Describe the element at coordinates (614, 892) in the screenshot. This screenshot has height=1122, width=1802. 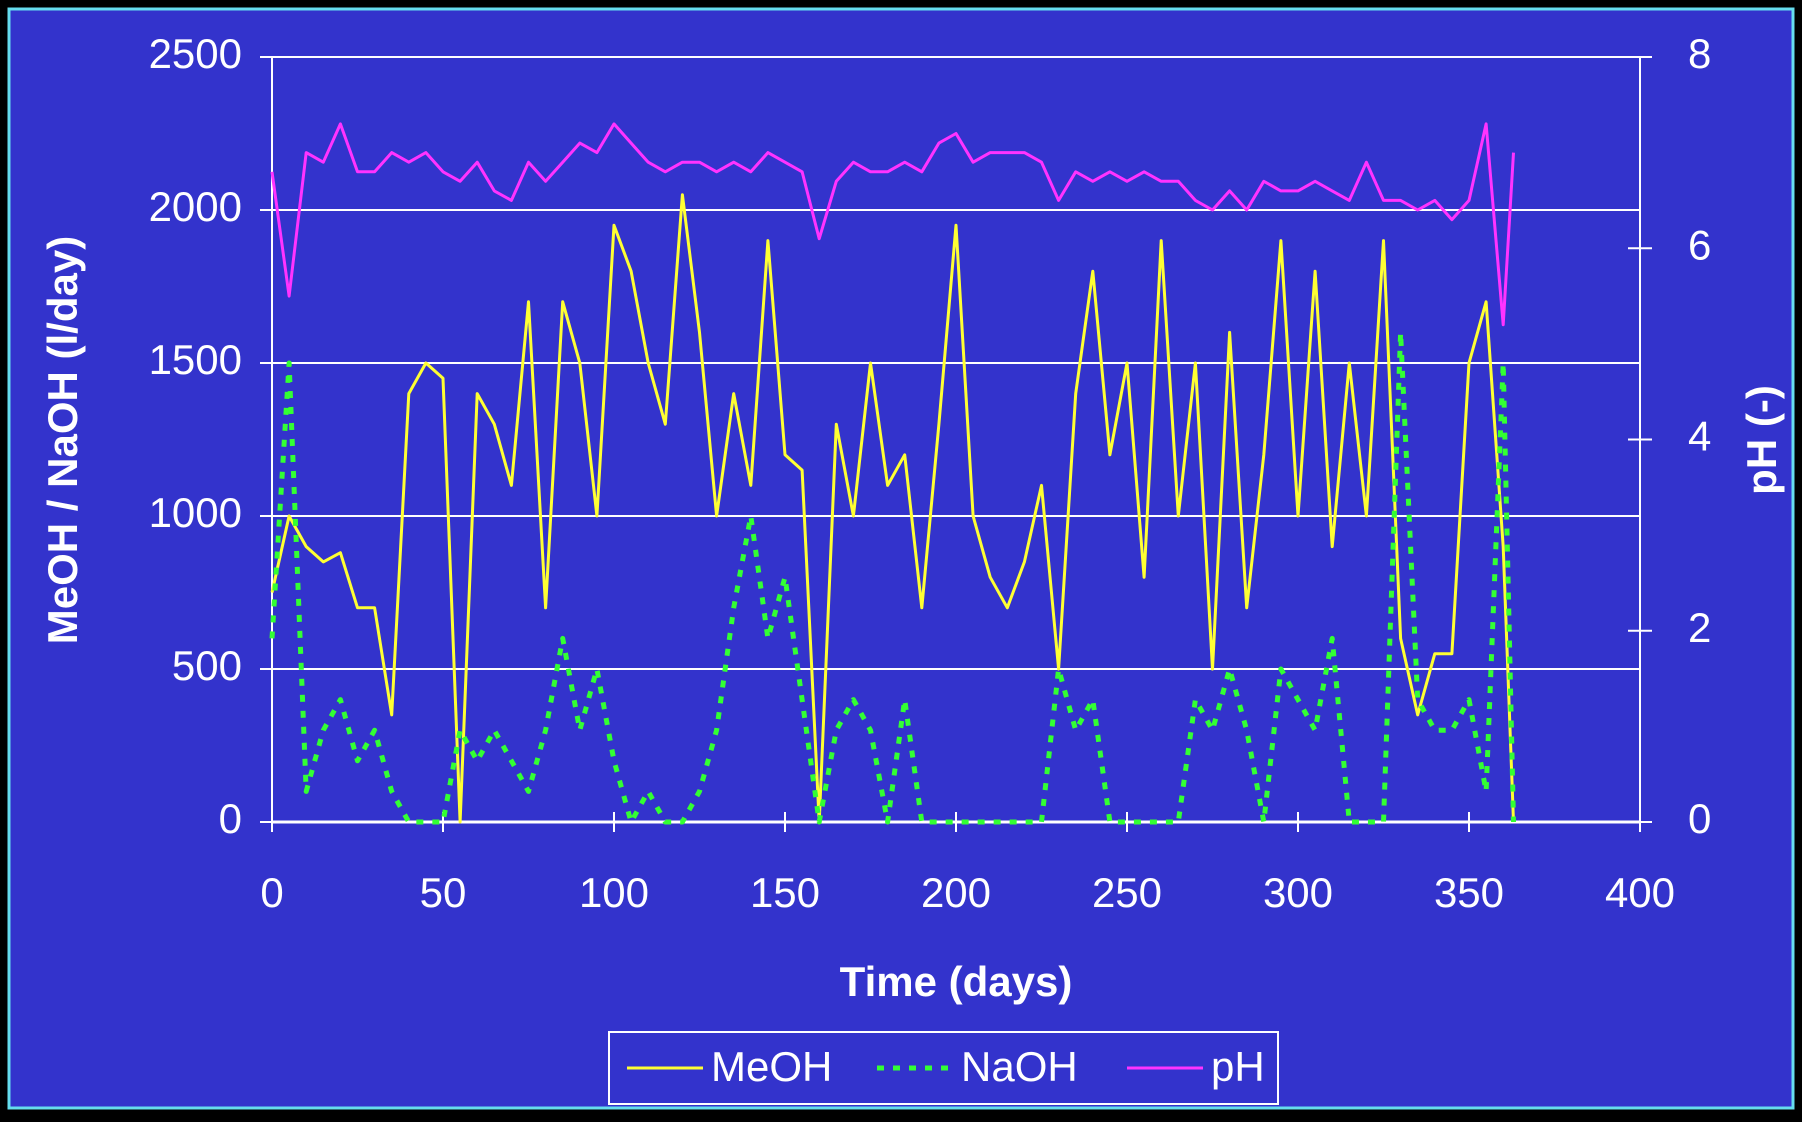
I see `x-tick-label: 100` at that location.